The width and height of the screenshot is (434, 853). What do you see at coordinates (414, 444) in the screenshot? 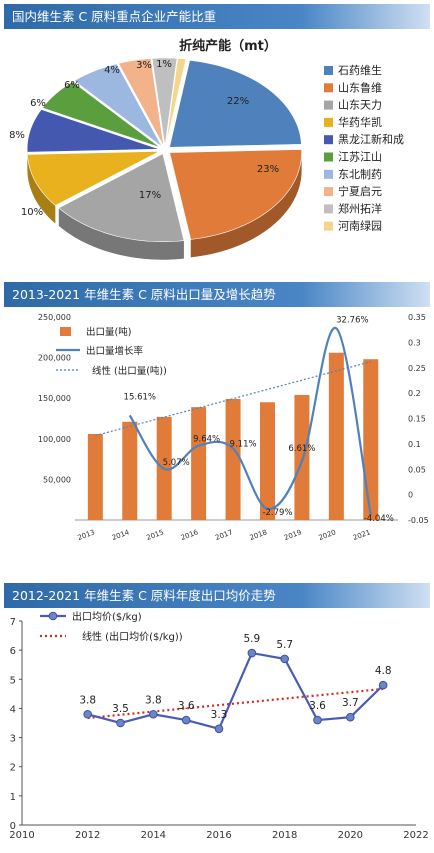
I see `y2-tick-label: 0.1` at bounding box center [414, 444].